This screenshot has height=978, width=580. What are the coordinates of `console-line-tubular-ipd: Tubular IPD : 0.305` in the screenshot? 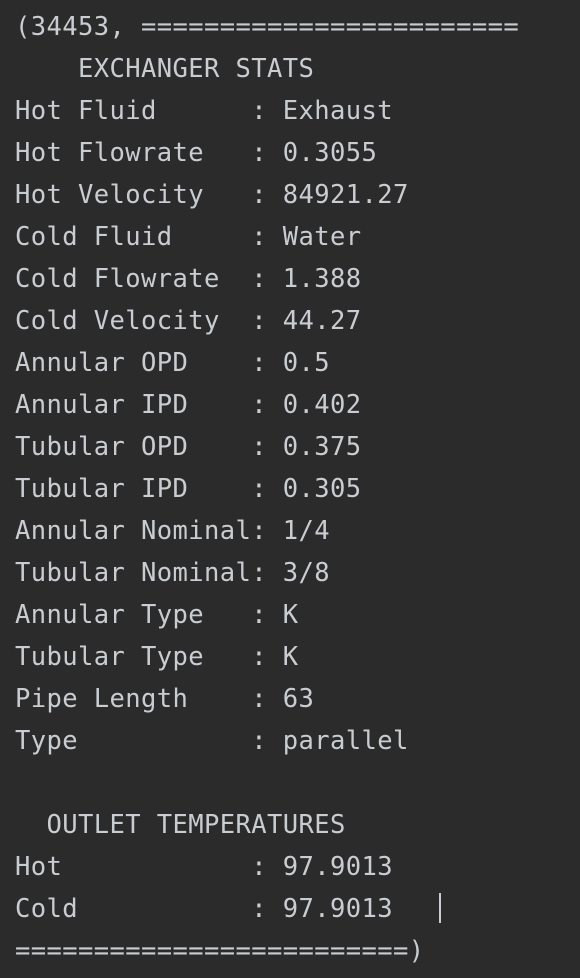 It's located at (188, 489).